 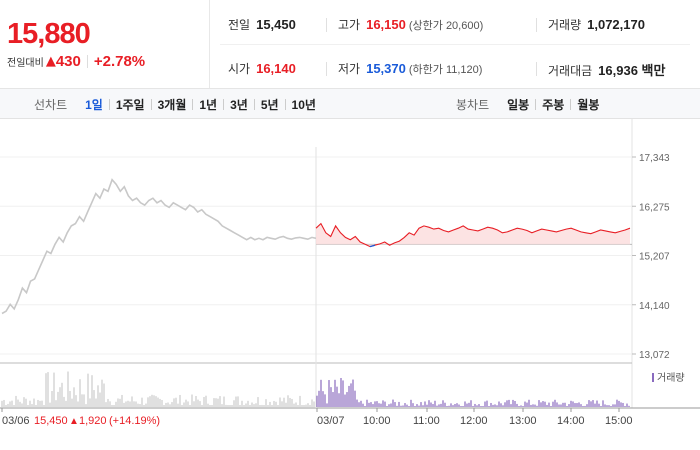 I want to click on change-rate: +2.78%, so click(x=119, y=61).